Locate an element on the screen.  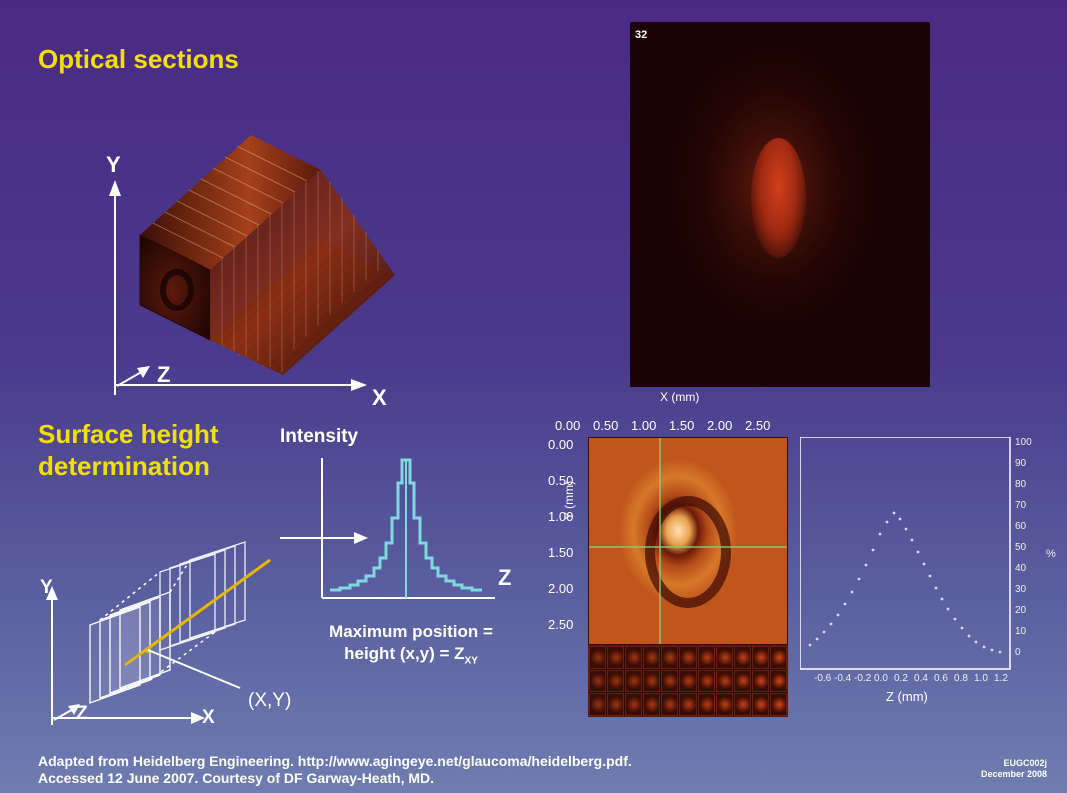
x-tick: 0.8 is located at coordinates (961, 678).